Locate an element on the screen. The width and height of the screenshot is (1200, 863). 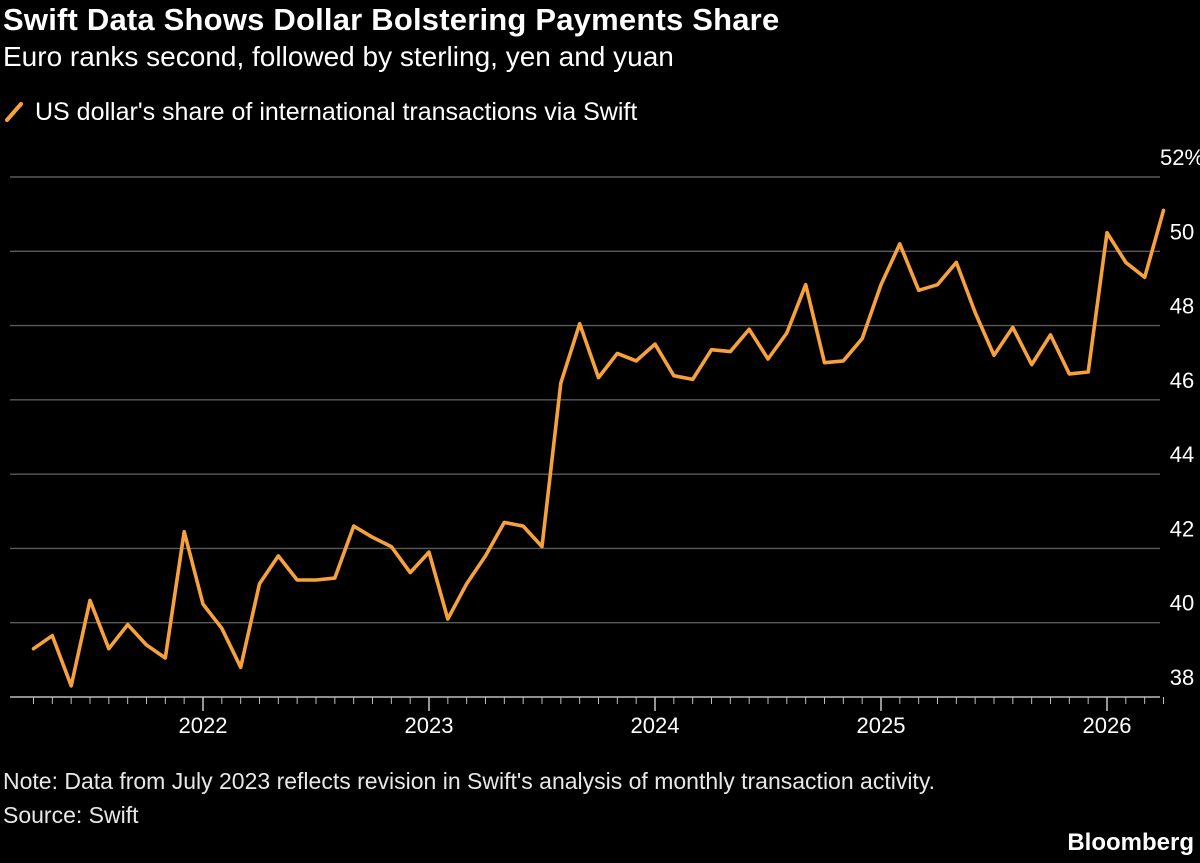
legend-line-icon is located at coordinates (14, 112).